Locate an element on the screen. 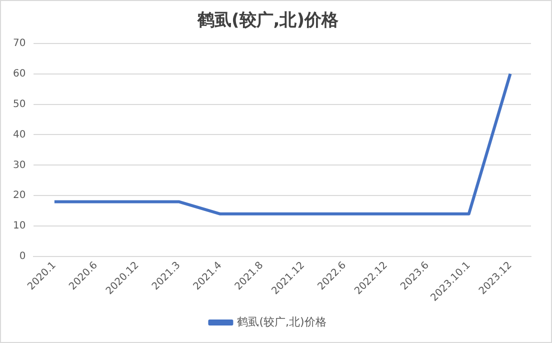 Image resolution: width=552 pixels, height=343 pixels. y-tick-label: 30 is located at coordinates (19, 165).